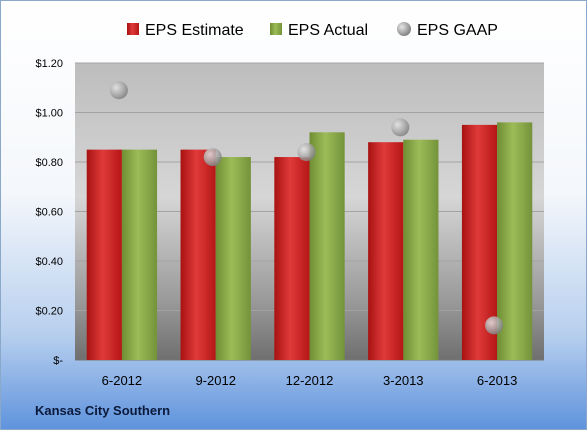 The width and height of the screenshot is (587, 430). I want to click on y-tick-label: $0.40, so click(49, 262).